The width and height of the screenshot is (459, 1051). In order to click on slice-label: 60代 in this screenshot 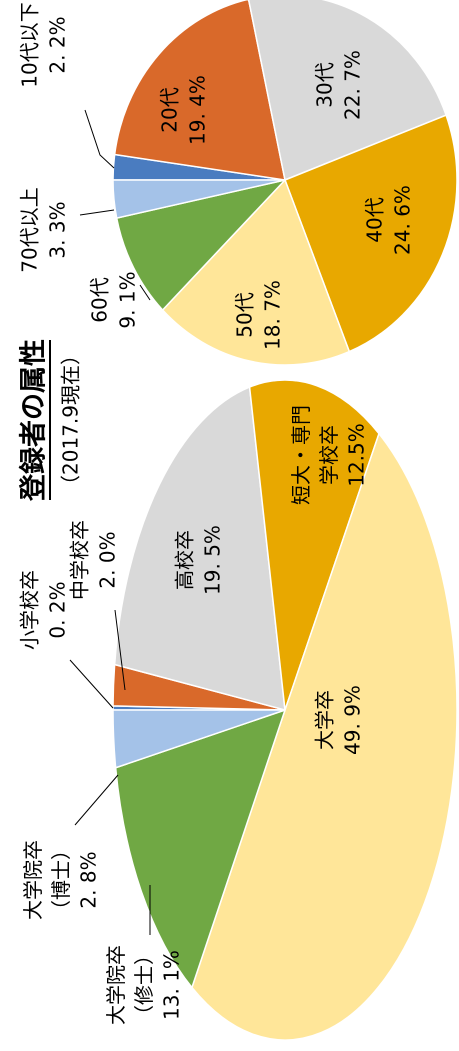, I will do `click(100, 299)`.